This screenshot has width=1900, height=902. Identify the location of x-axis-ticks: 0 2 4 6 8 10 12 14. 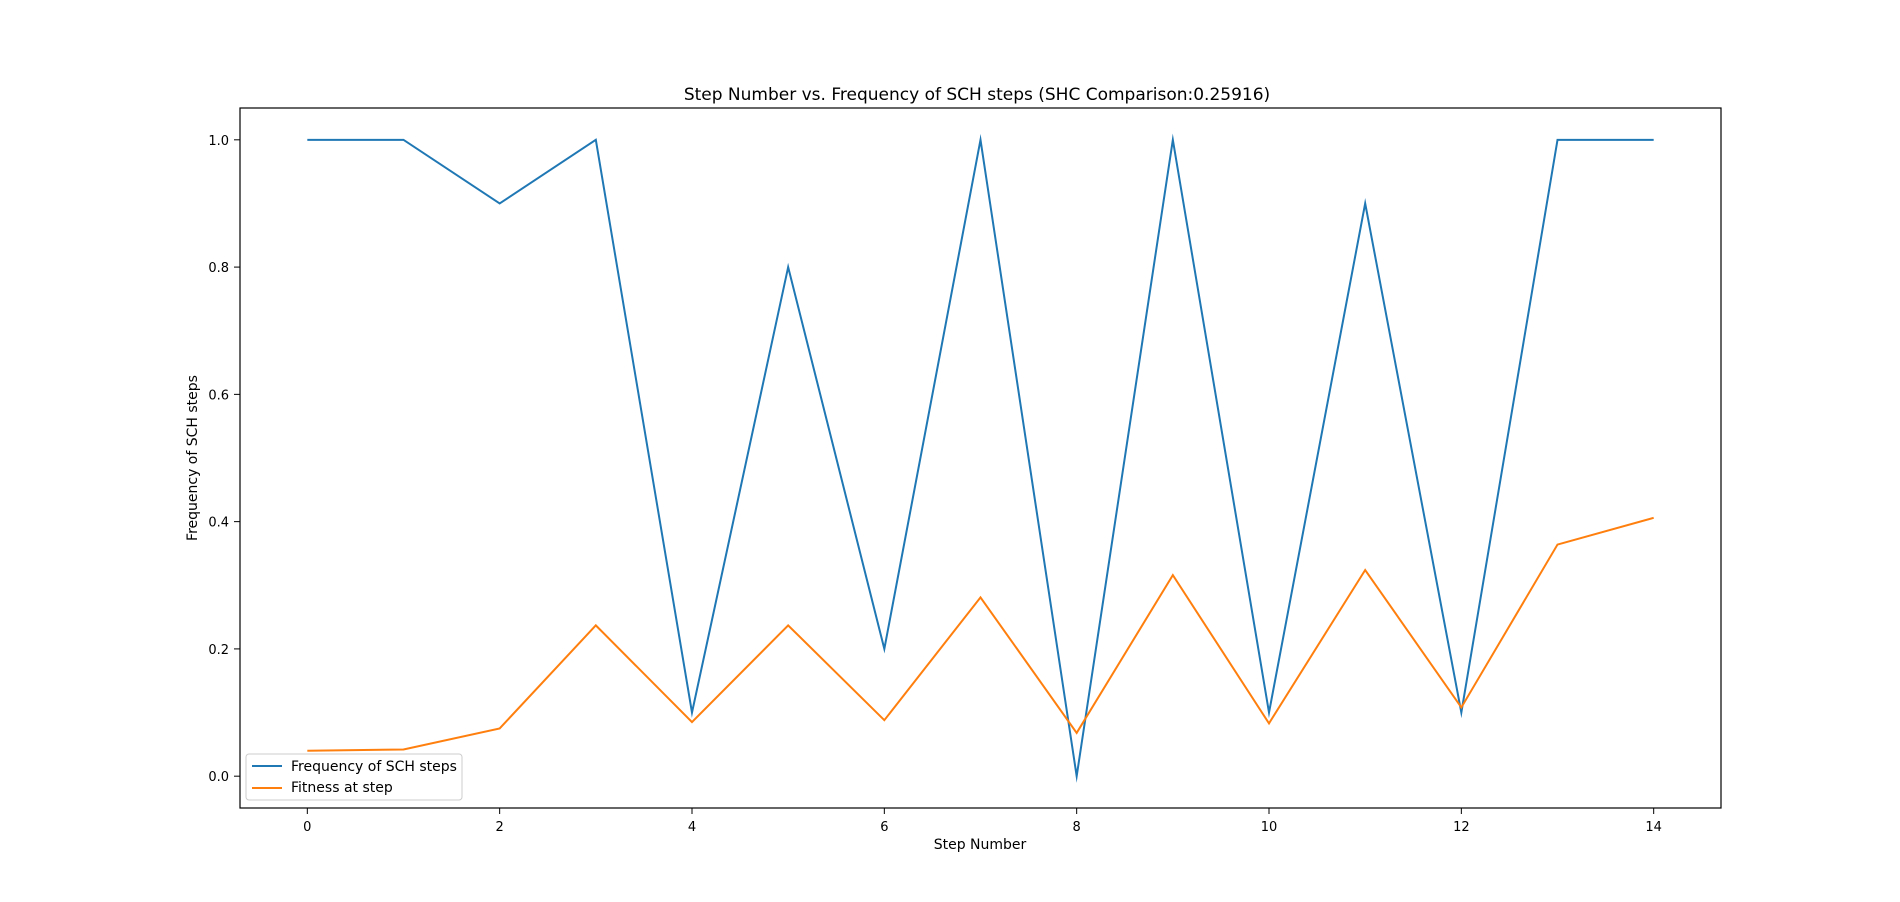
(982, 821).